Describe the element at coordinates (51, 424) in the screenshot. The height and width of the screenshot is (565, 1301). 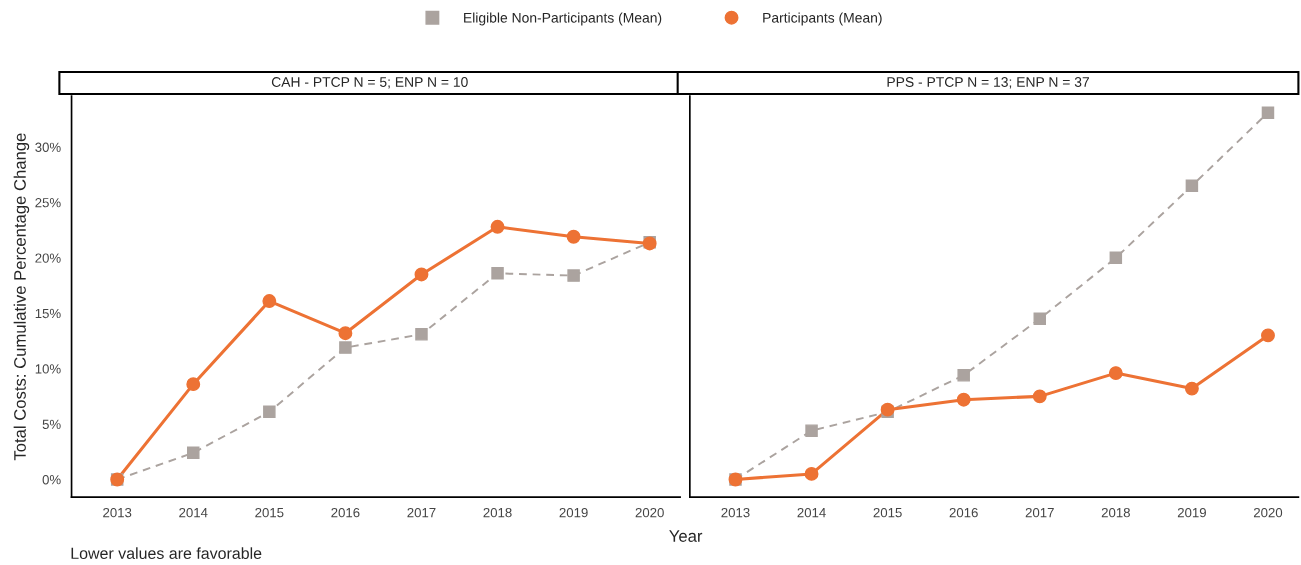
I see `y-tick-label: 5%` at that location.